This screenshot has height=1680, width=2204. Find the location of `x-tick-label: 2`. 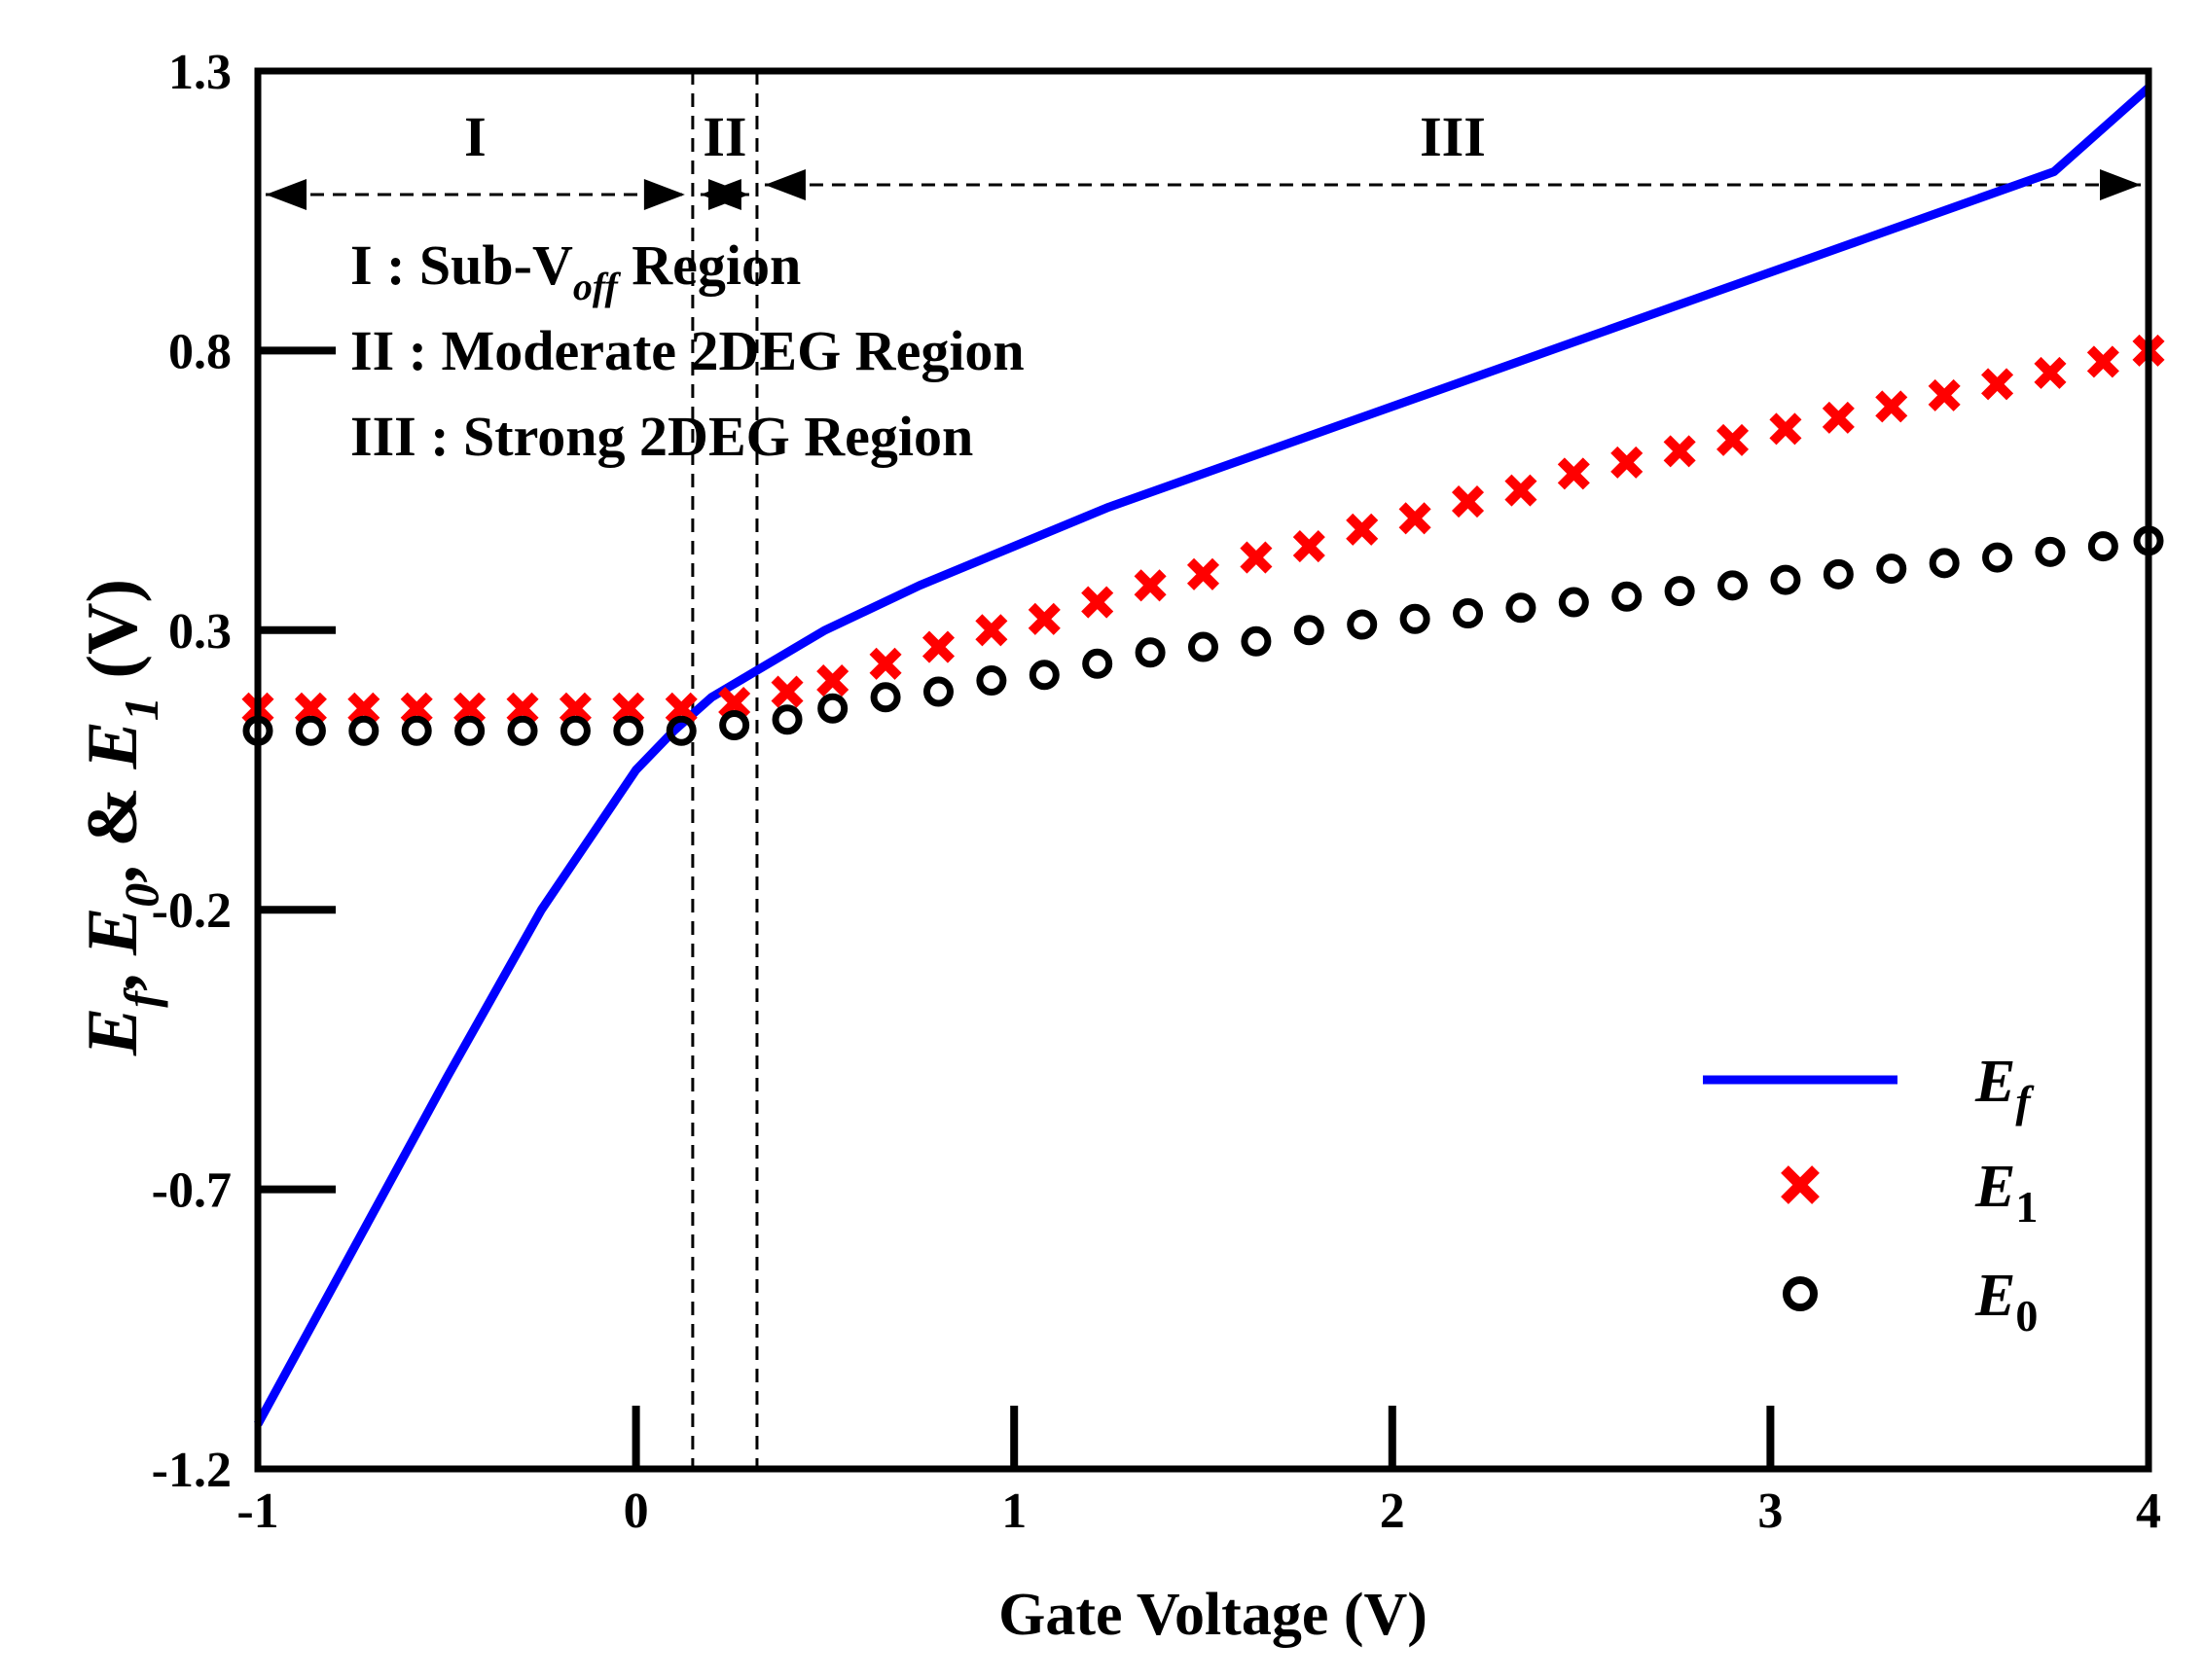

x-tick-label: 2 is located at coordinates (1392, 1511).